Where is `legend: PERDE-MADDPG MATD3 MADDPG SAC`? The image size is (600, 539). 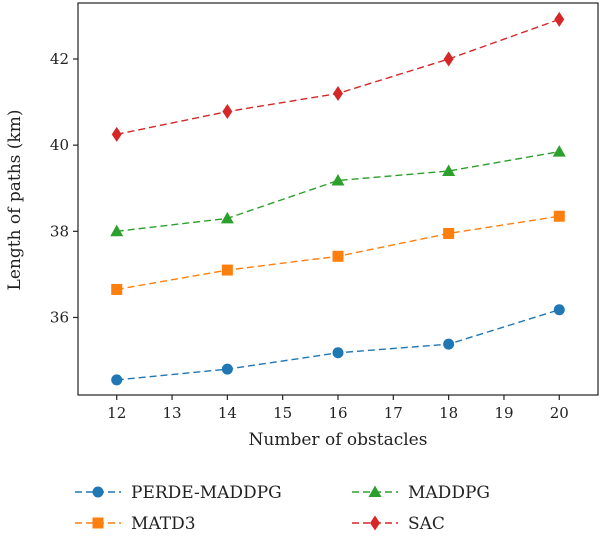
legend: PERDE-MADDPG MATD3 MADDPG SAC is located at coordinates (282, 508).